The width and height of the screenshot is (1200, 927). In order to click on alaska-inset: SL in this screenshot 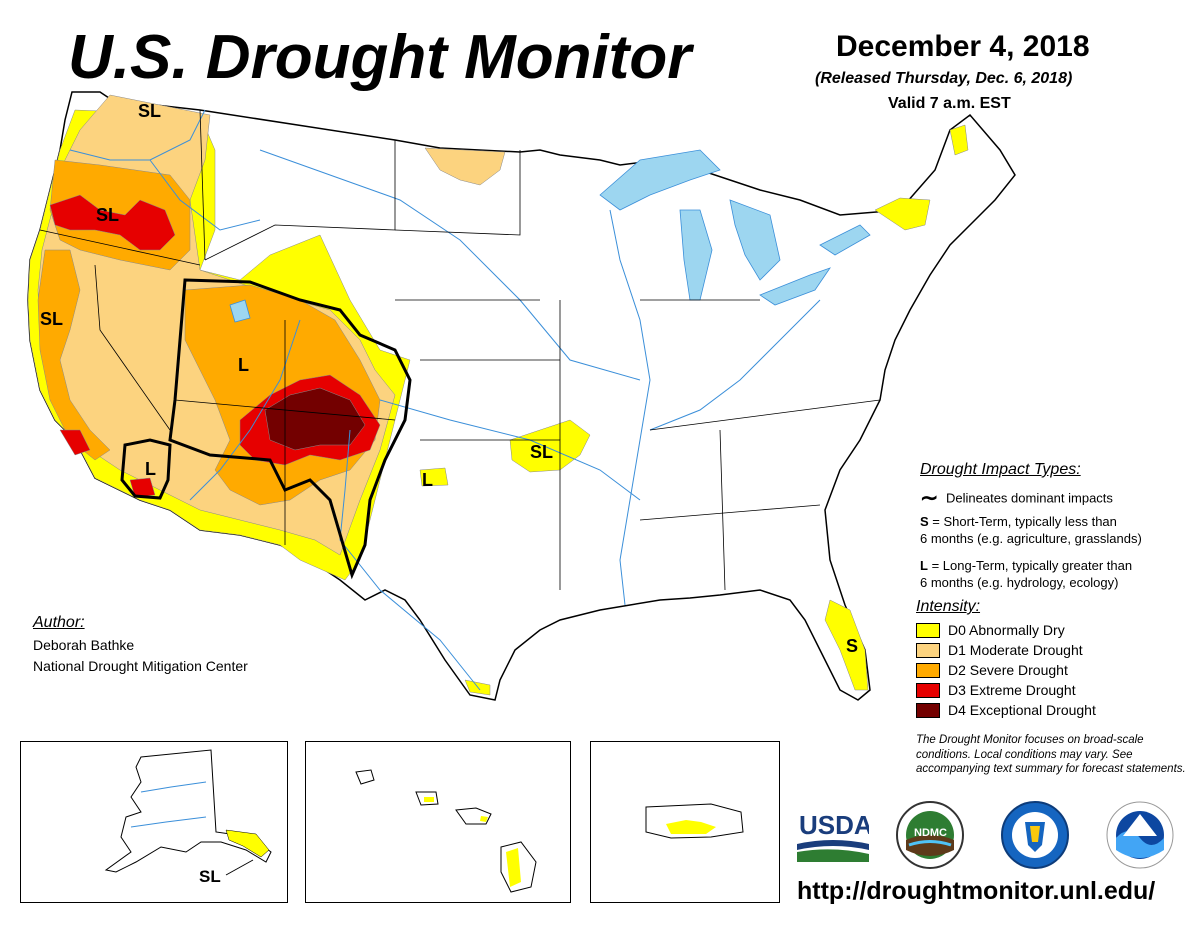, I will do `click(154, 822)`.